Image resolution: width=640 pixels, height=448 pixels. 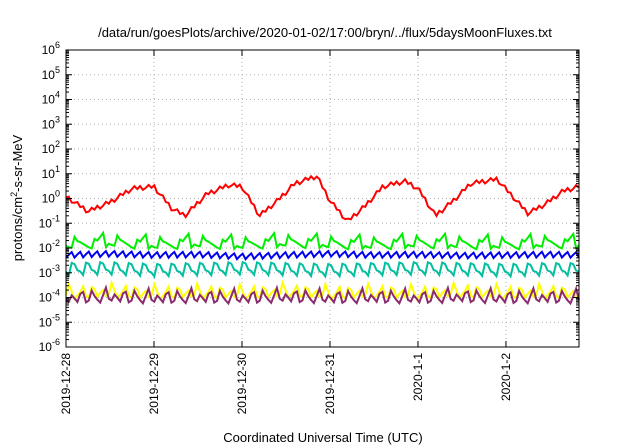 I want to click on y-tick-label: 10³, so click(x=51, y=122).